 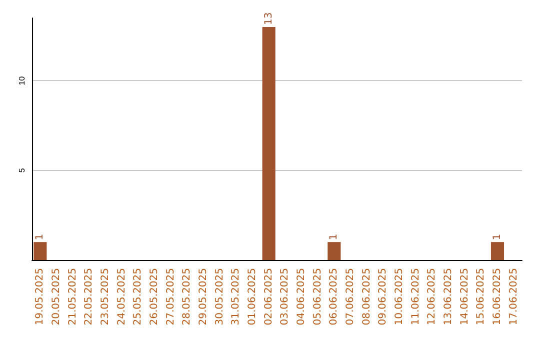 I want to click on x-tick-label: 01.06.2025, so click(x=252, y=297).